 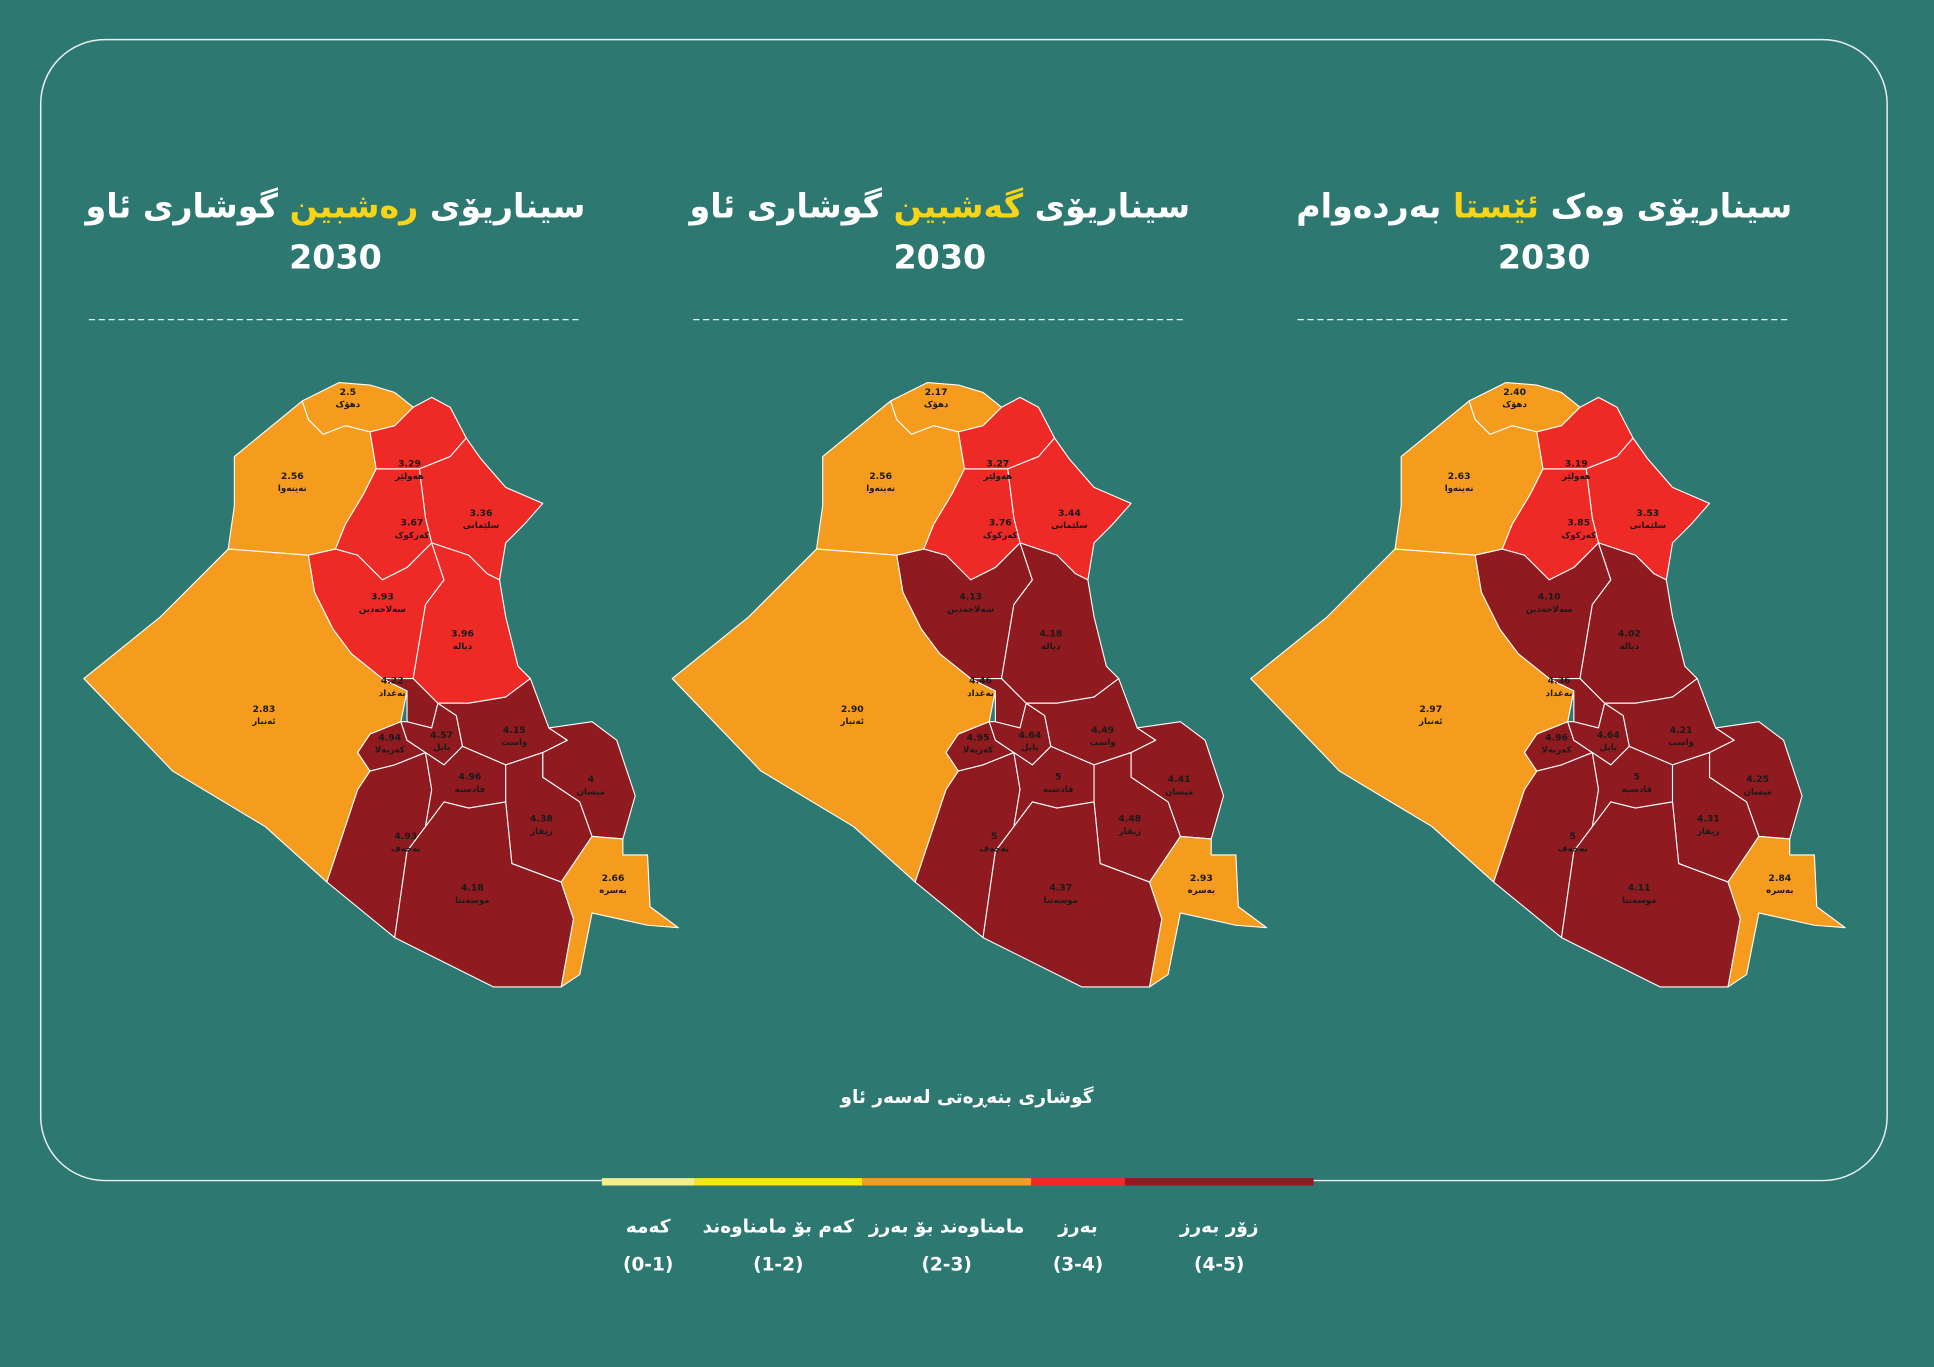 What do you see at coordinates (264, 709) in the screenshot?
I see `value-label: 2.83` at bounding box center [264, 709].